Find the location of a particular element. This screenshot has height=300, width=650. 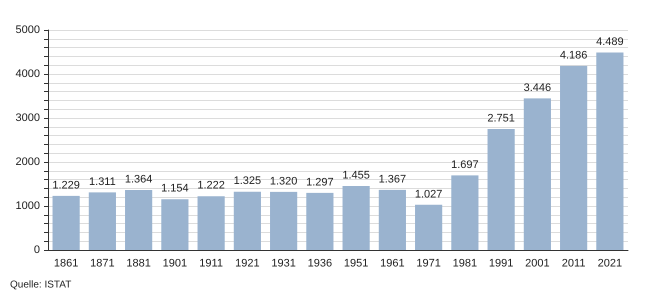

data-label: 1.154 is located at coordinates (175, 188).